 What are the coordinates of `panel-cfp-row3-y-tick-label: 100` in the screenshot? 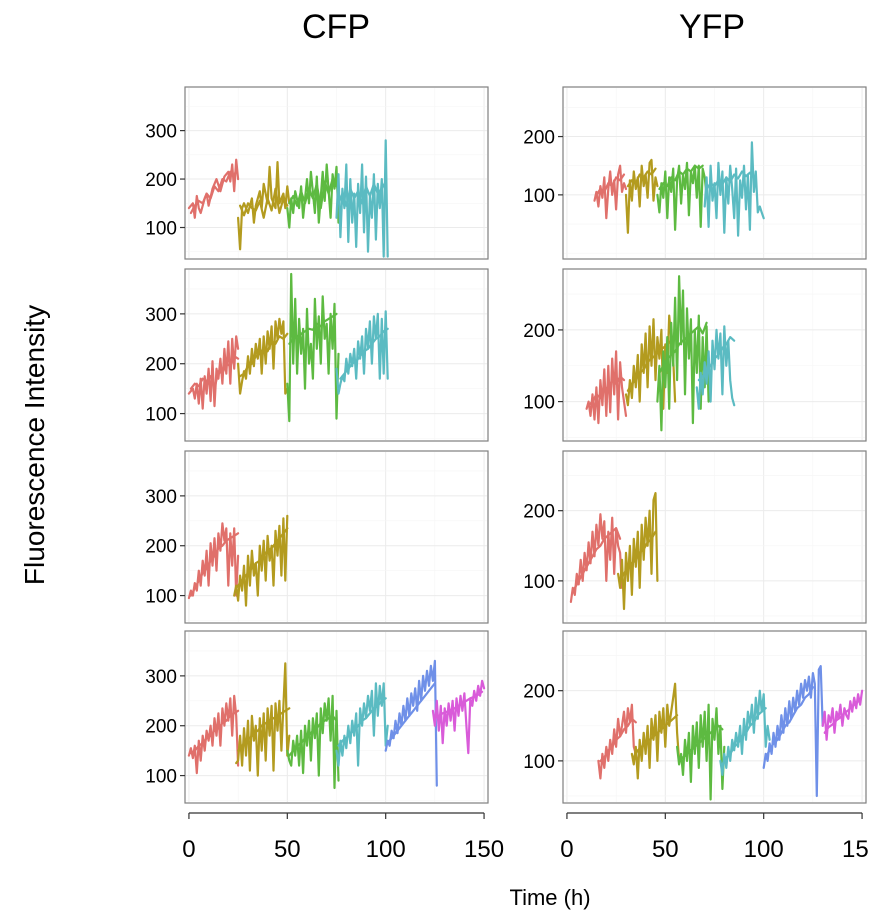 It's located at (161, 597).